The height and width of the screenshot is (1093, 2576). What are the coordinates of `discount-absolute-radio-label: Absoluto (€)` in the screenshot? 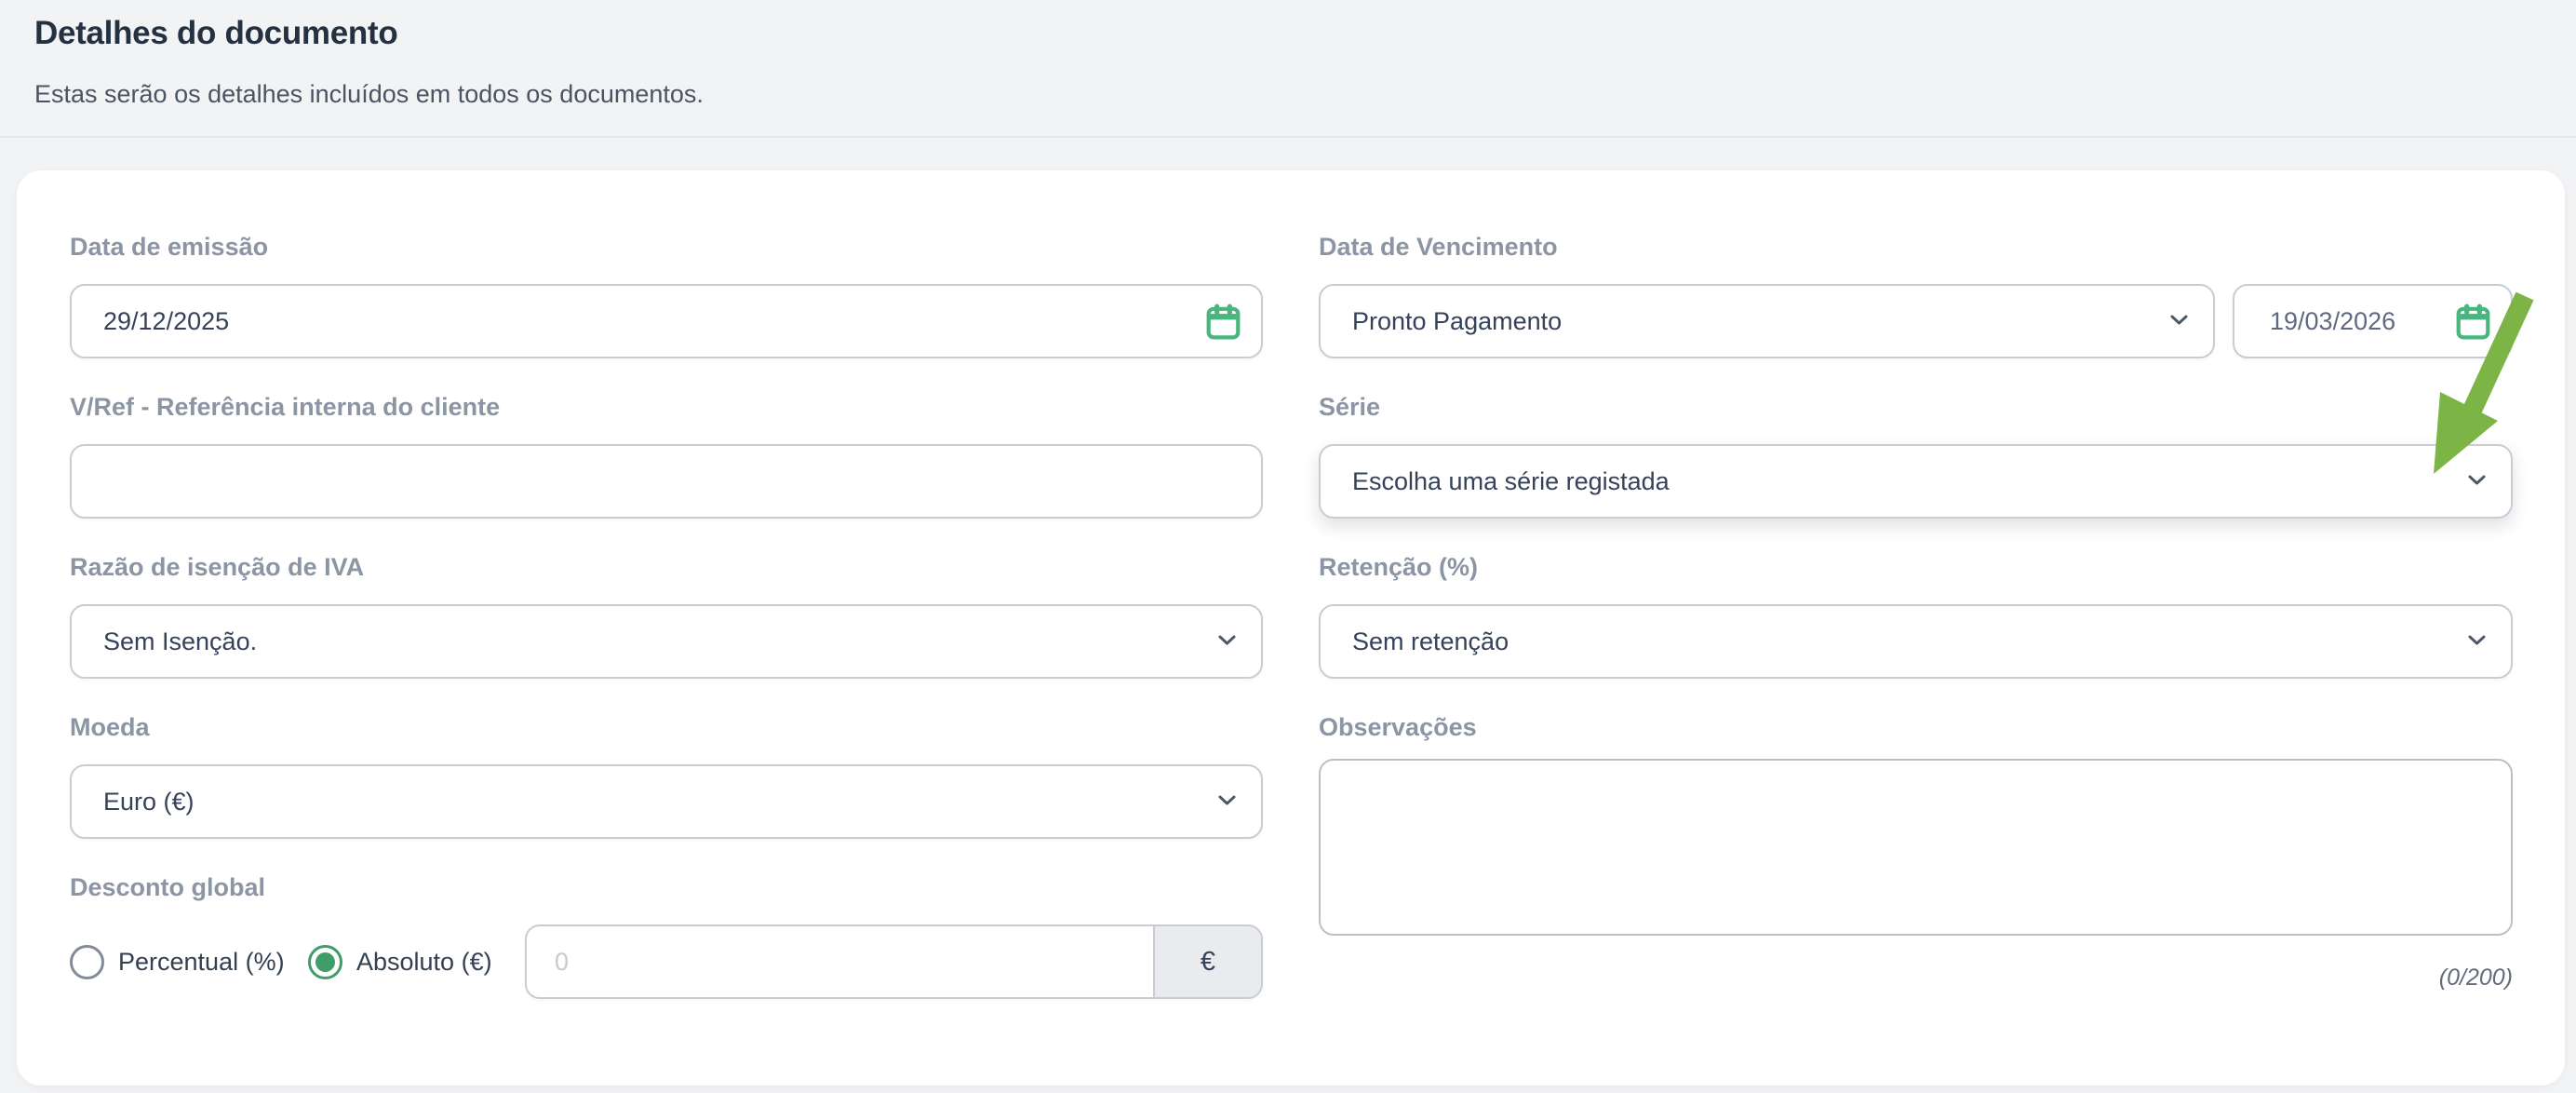 It's located at (424, 961).